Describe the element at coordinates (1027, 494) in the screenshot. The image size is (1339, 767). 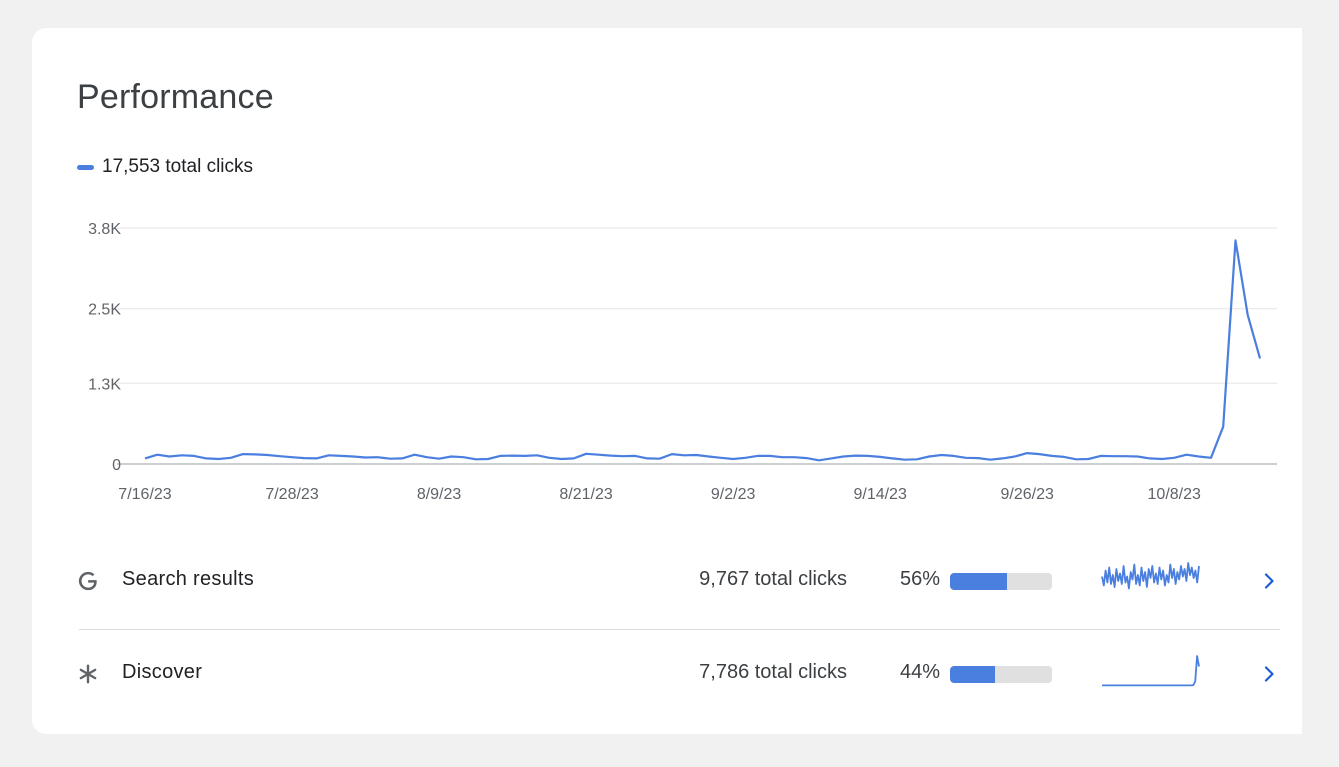
I see `x-tick-label: 9/26/23` at that location.